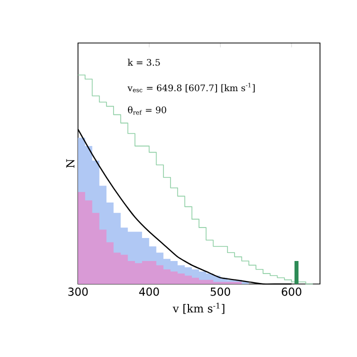 The width and height of the screenshot is (357, 357). I want to click on annotation: θ$_{ref}$ = 90, so click(147, 110).